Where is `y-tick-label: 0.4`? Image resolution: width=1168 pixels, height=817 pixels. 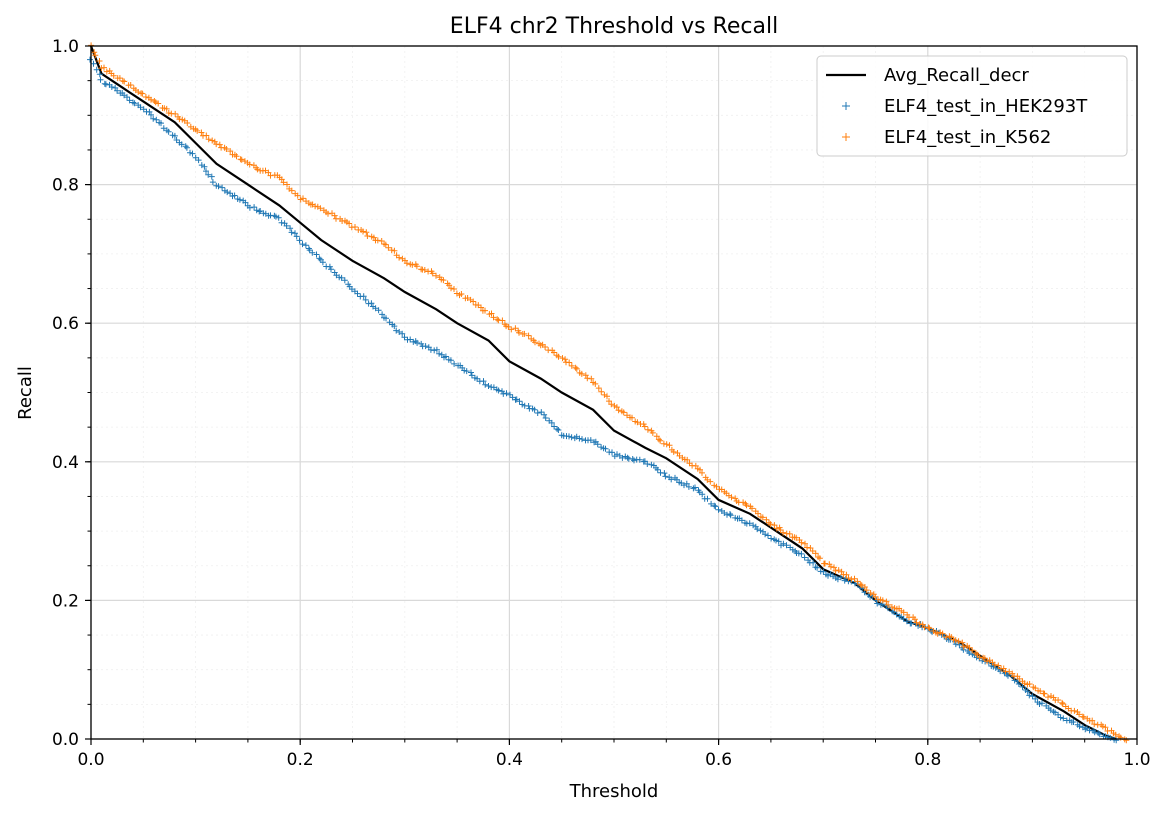 y-tick-label: 0.4 is located at coordinates (65, 463).